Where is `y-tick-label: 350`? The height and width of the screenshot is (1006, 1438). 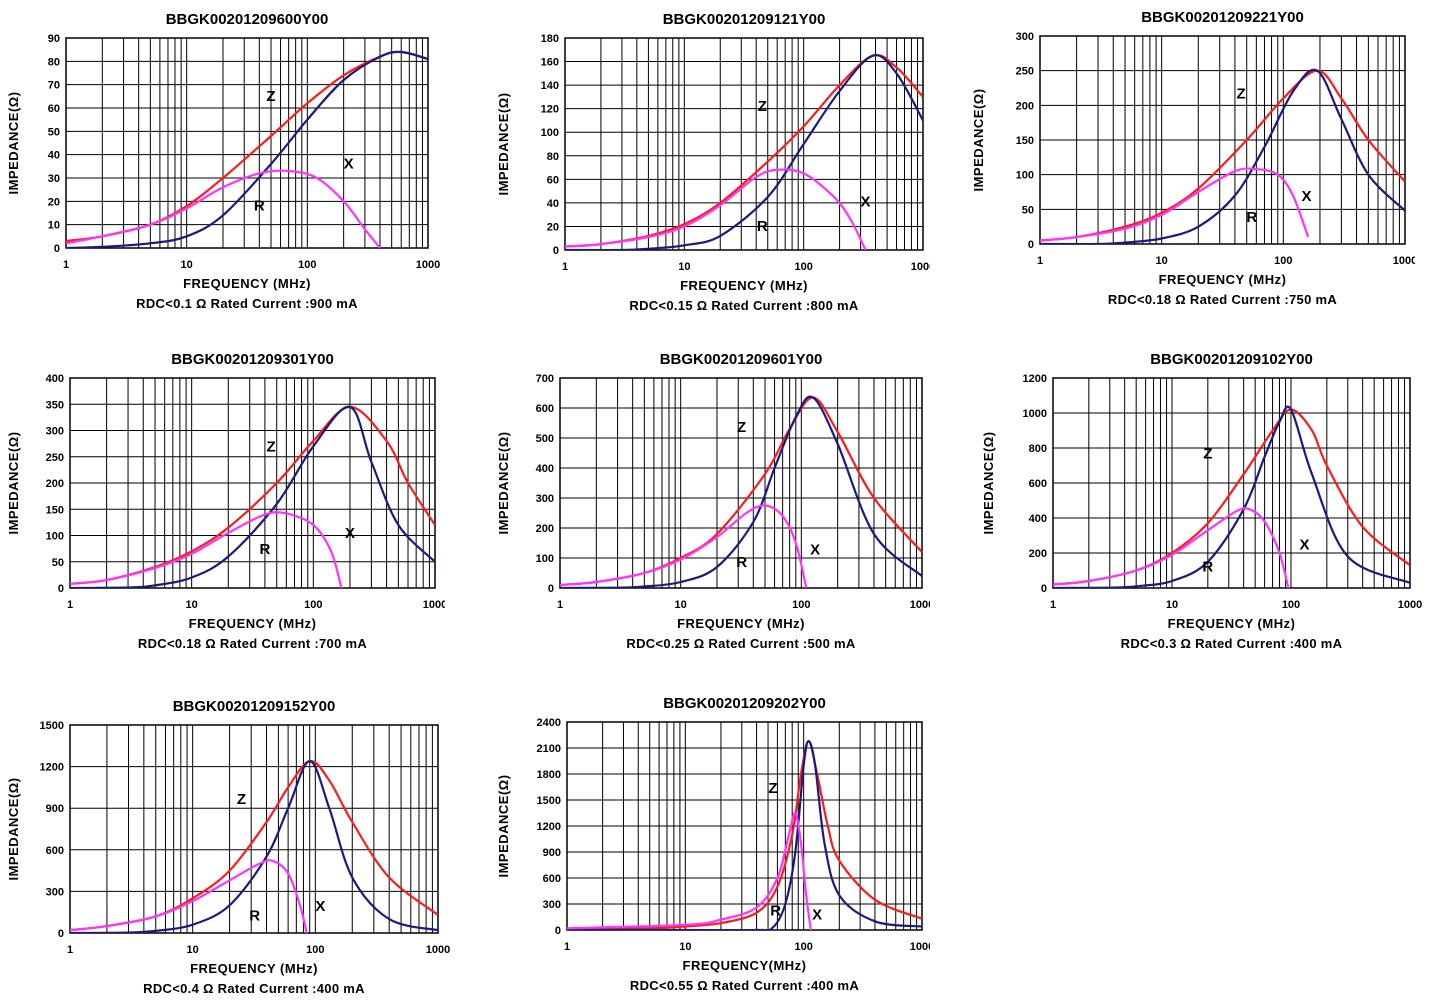
y-tick-label: 350 is located at coordinates (55, 405).